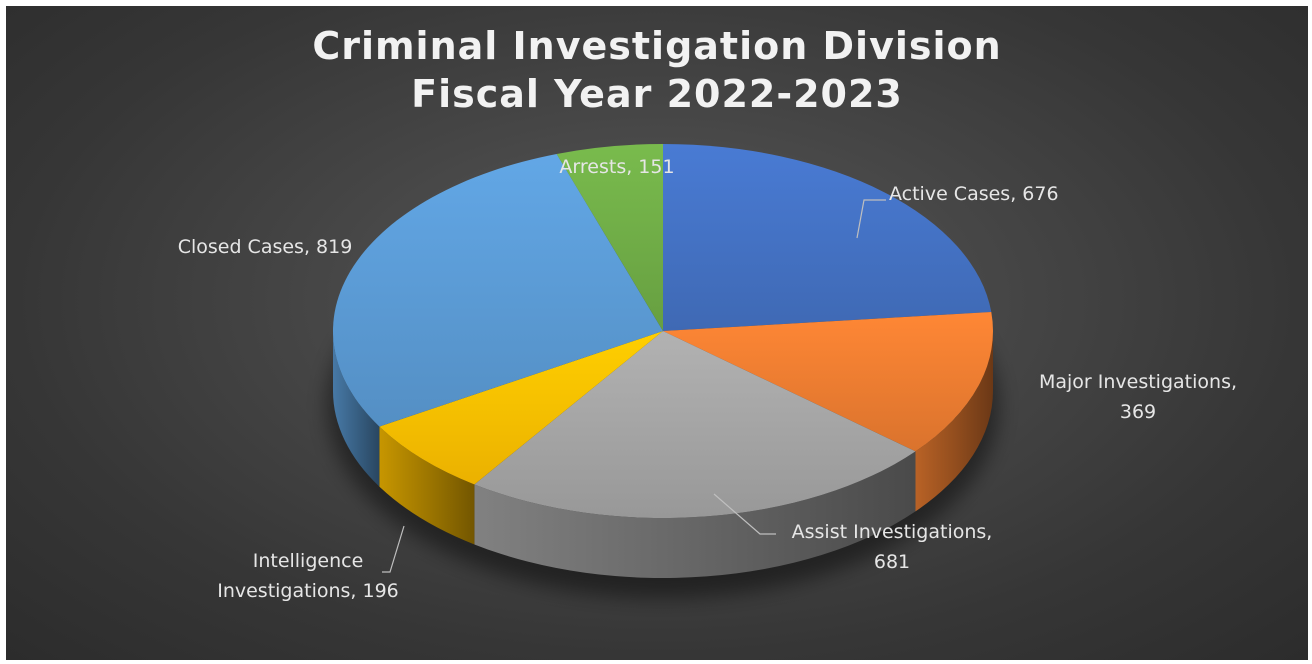 Image resolution: width=1312 pixels, height=664 pixels. Describe the element at coordinates (616, 167) in the screenshot. I see `data-label-5-line-0: Arrests, 151` at that location.